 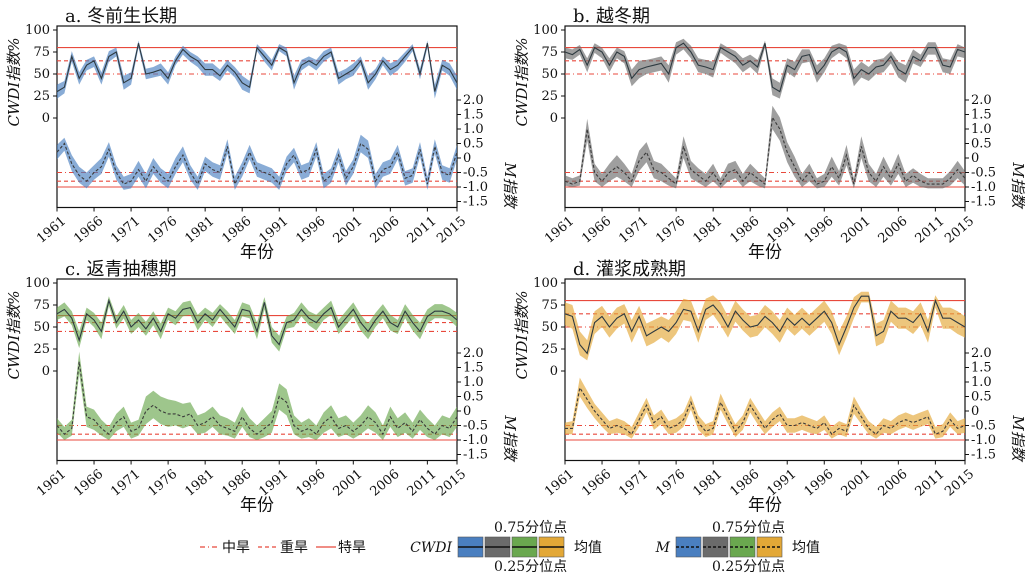 I want to click on panel-title: d. 灌浆成熟期, so click(x=629, y=269).